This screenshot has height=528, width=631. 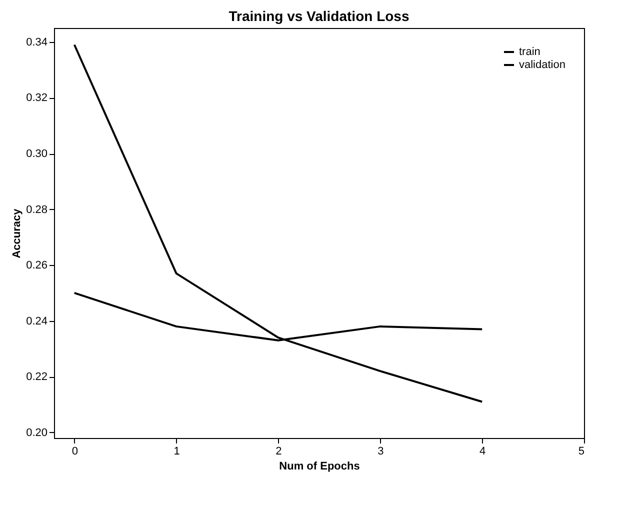 What do you see at coordinates (581, 452) in the screenshot?
I see `x-tick-label: 5` at bounding box center [581, 452].